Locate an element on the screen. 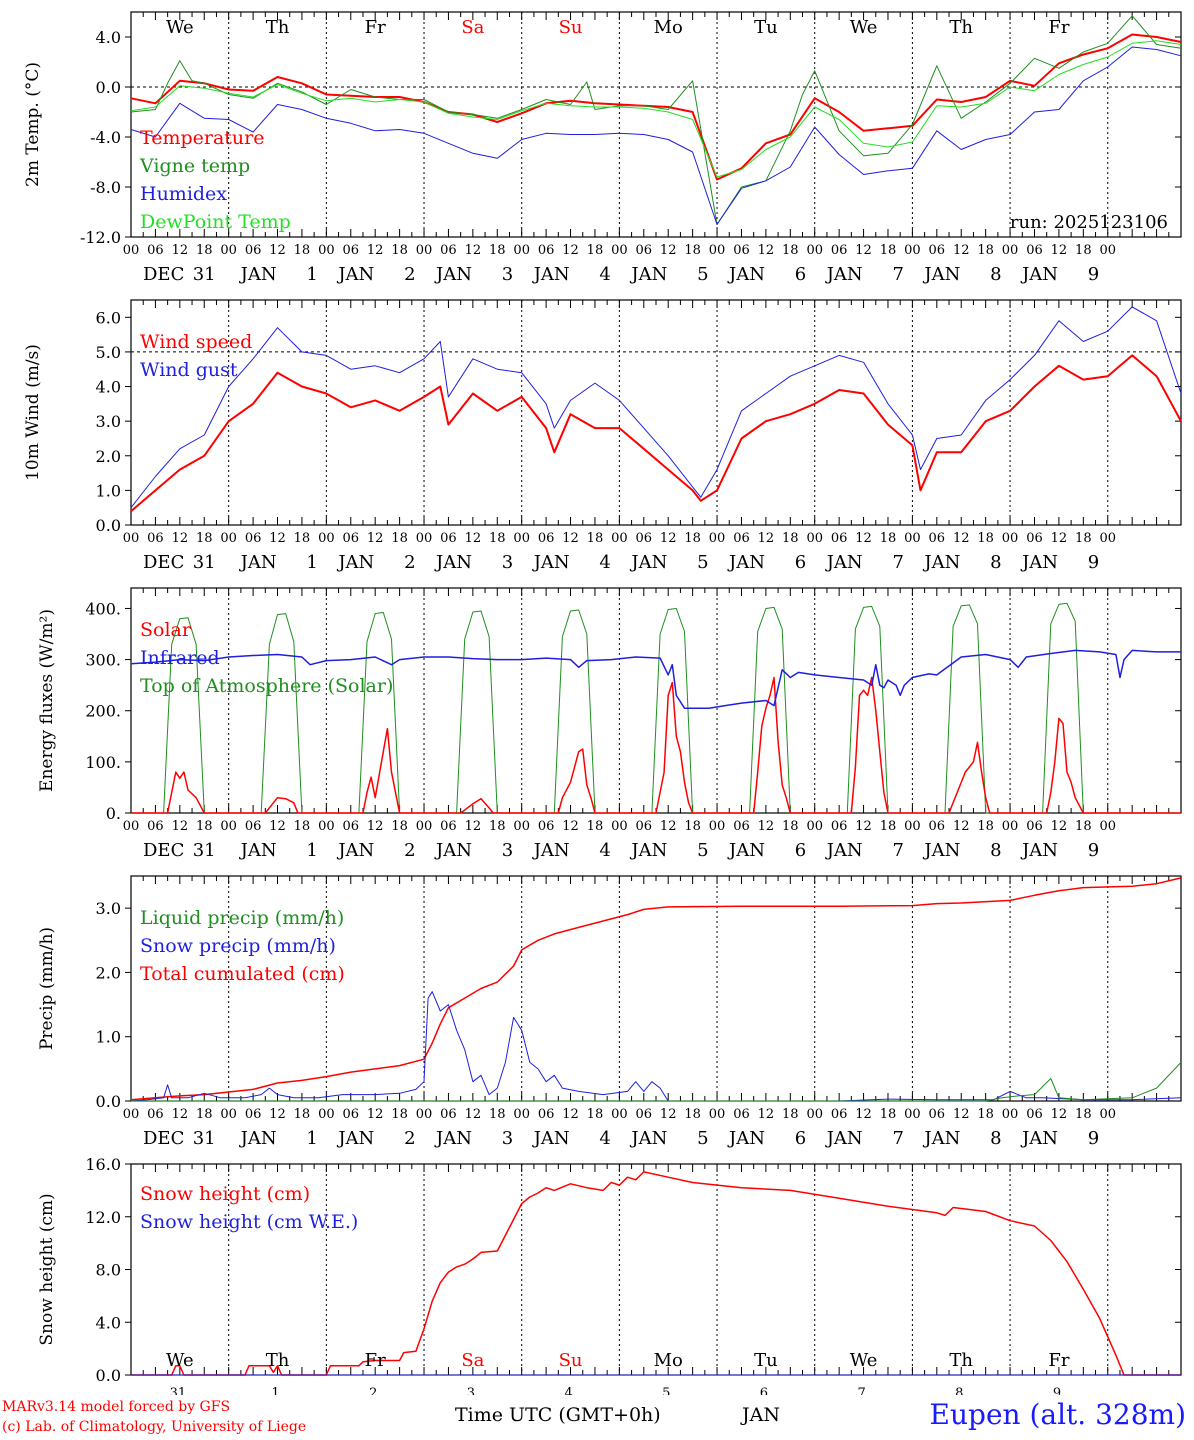 This screenshot has height=1440, width=1194. y-tick-label: 300. is located at coordinates (103, 660).